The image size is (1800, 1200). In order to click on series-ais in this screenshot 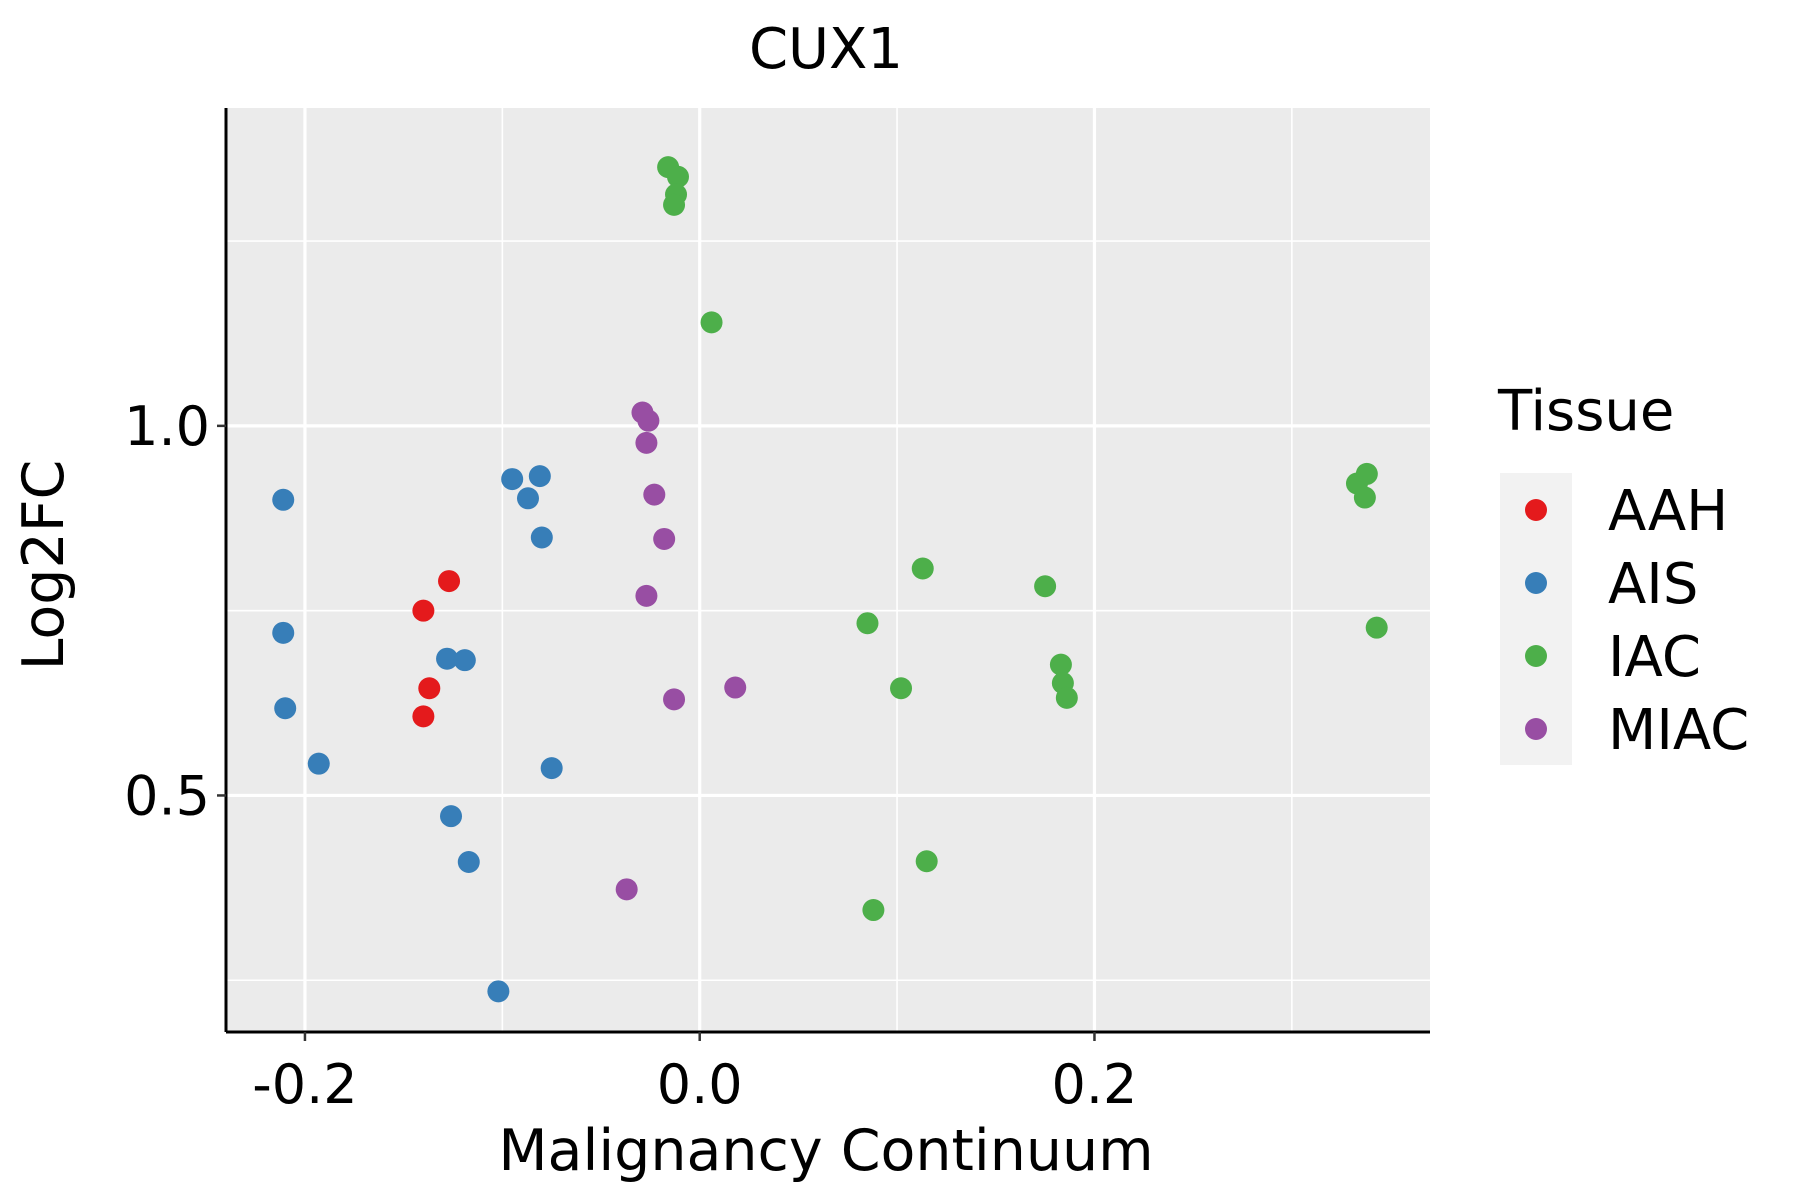, I will do `click(417, 734)`.